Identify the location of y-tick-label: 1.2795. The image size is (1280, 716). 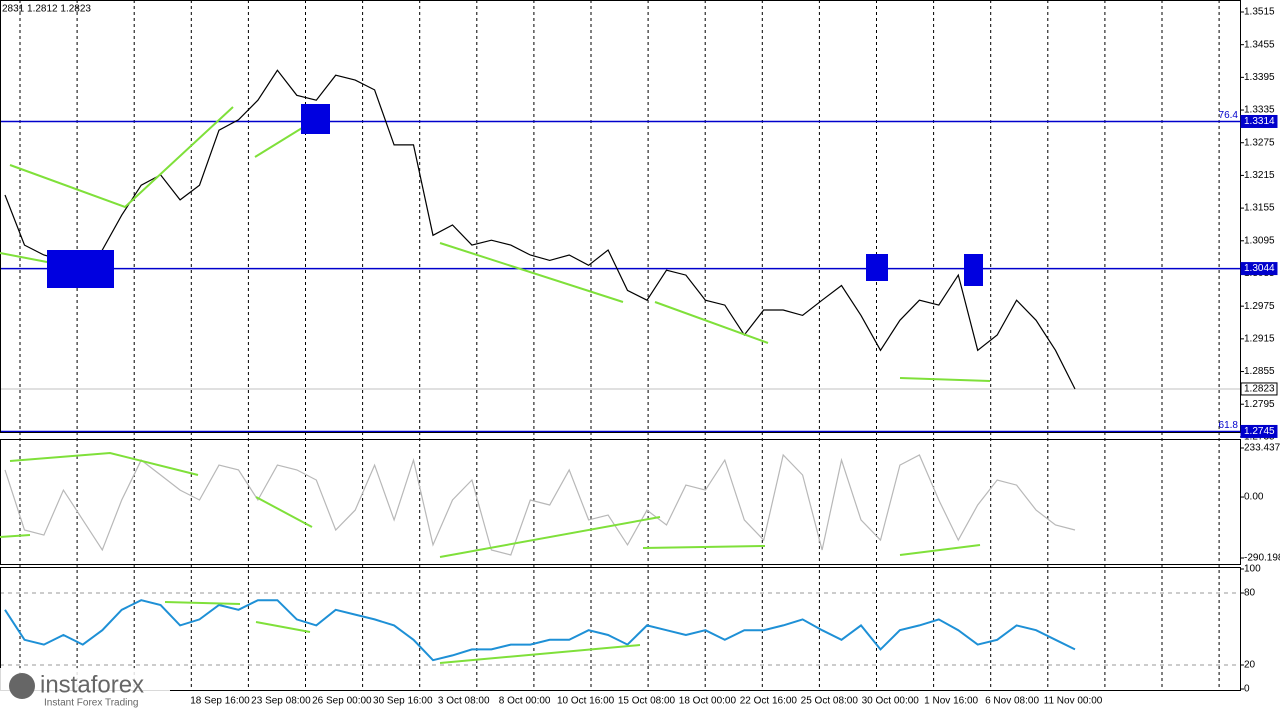
(1259, 404).